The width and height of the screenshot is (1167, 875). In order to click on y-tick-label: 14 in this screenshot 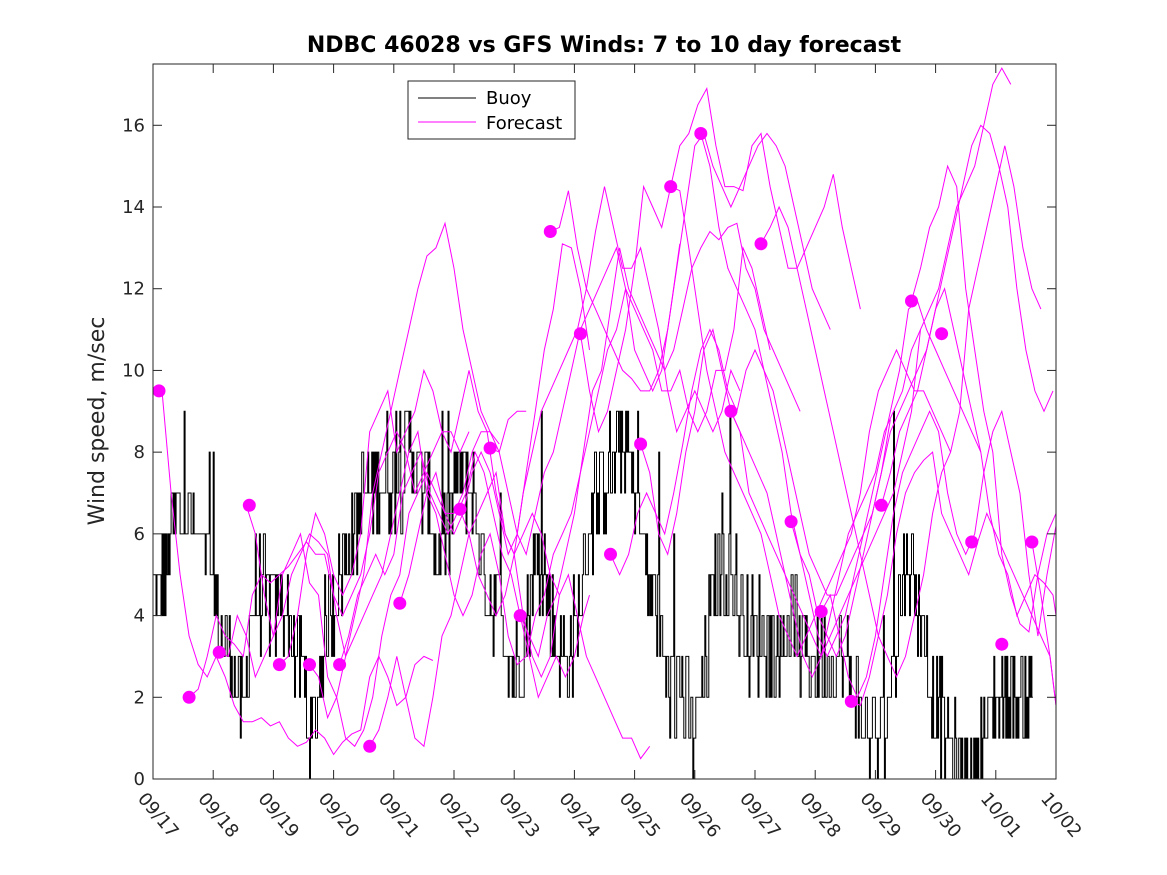, I will do `click(133, 207)`.